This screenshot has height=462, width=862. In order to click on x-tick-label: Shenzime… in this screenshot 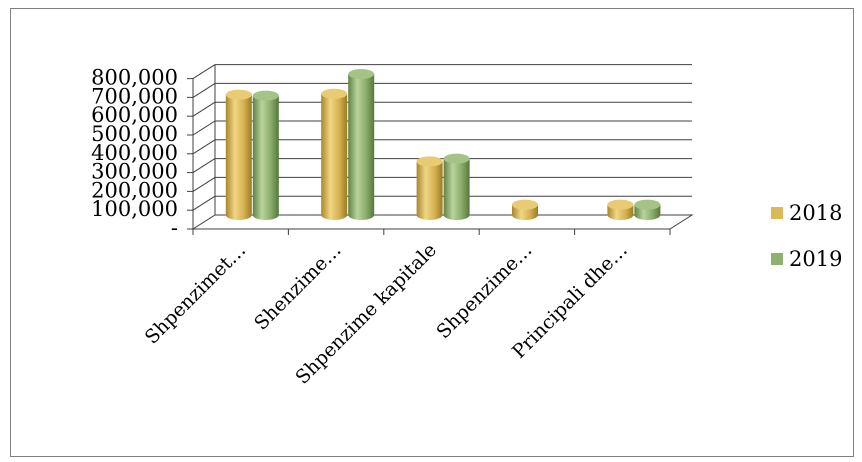, I will do `click(298, 287)`.